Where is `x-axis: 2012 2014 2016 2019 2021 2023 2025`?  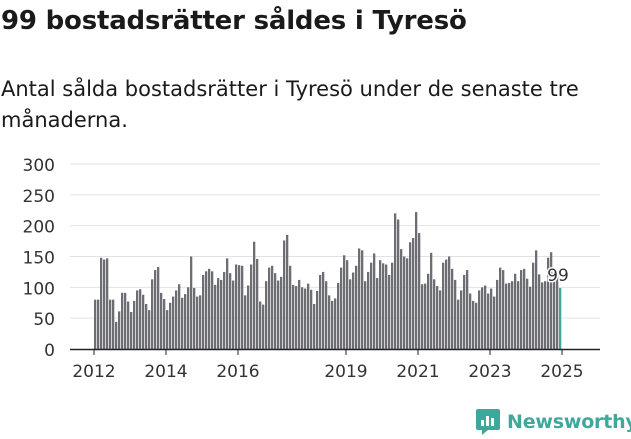
x-axis: 2012 2014 2016 2019 2021 2023 2025 is located at coordinates (335, 365).